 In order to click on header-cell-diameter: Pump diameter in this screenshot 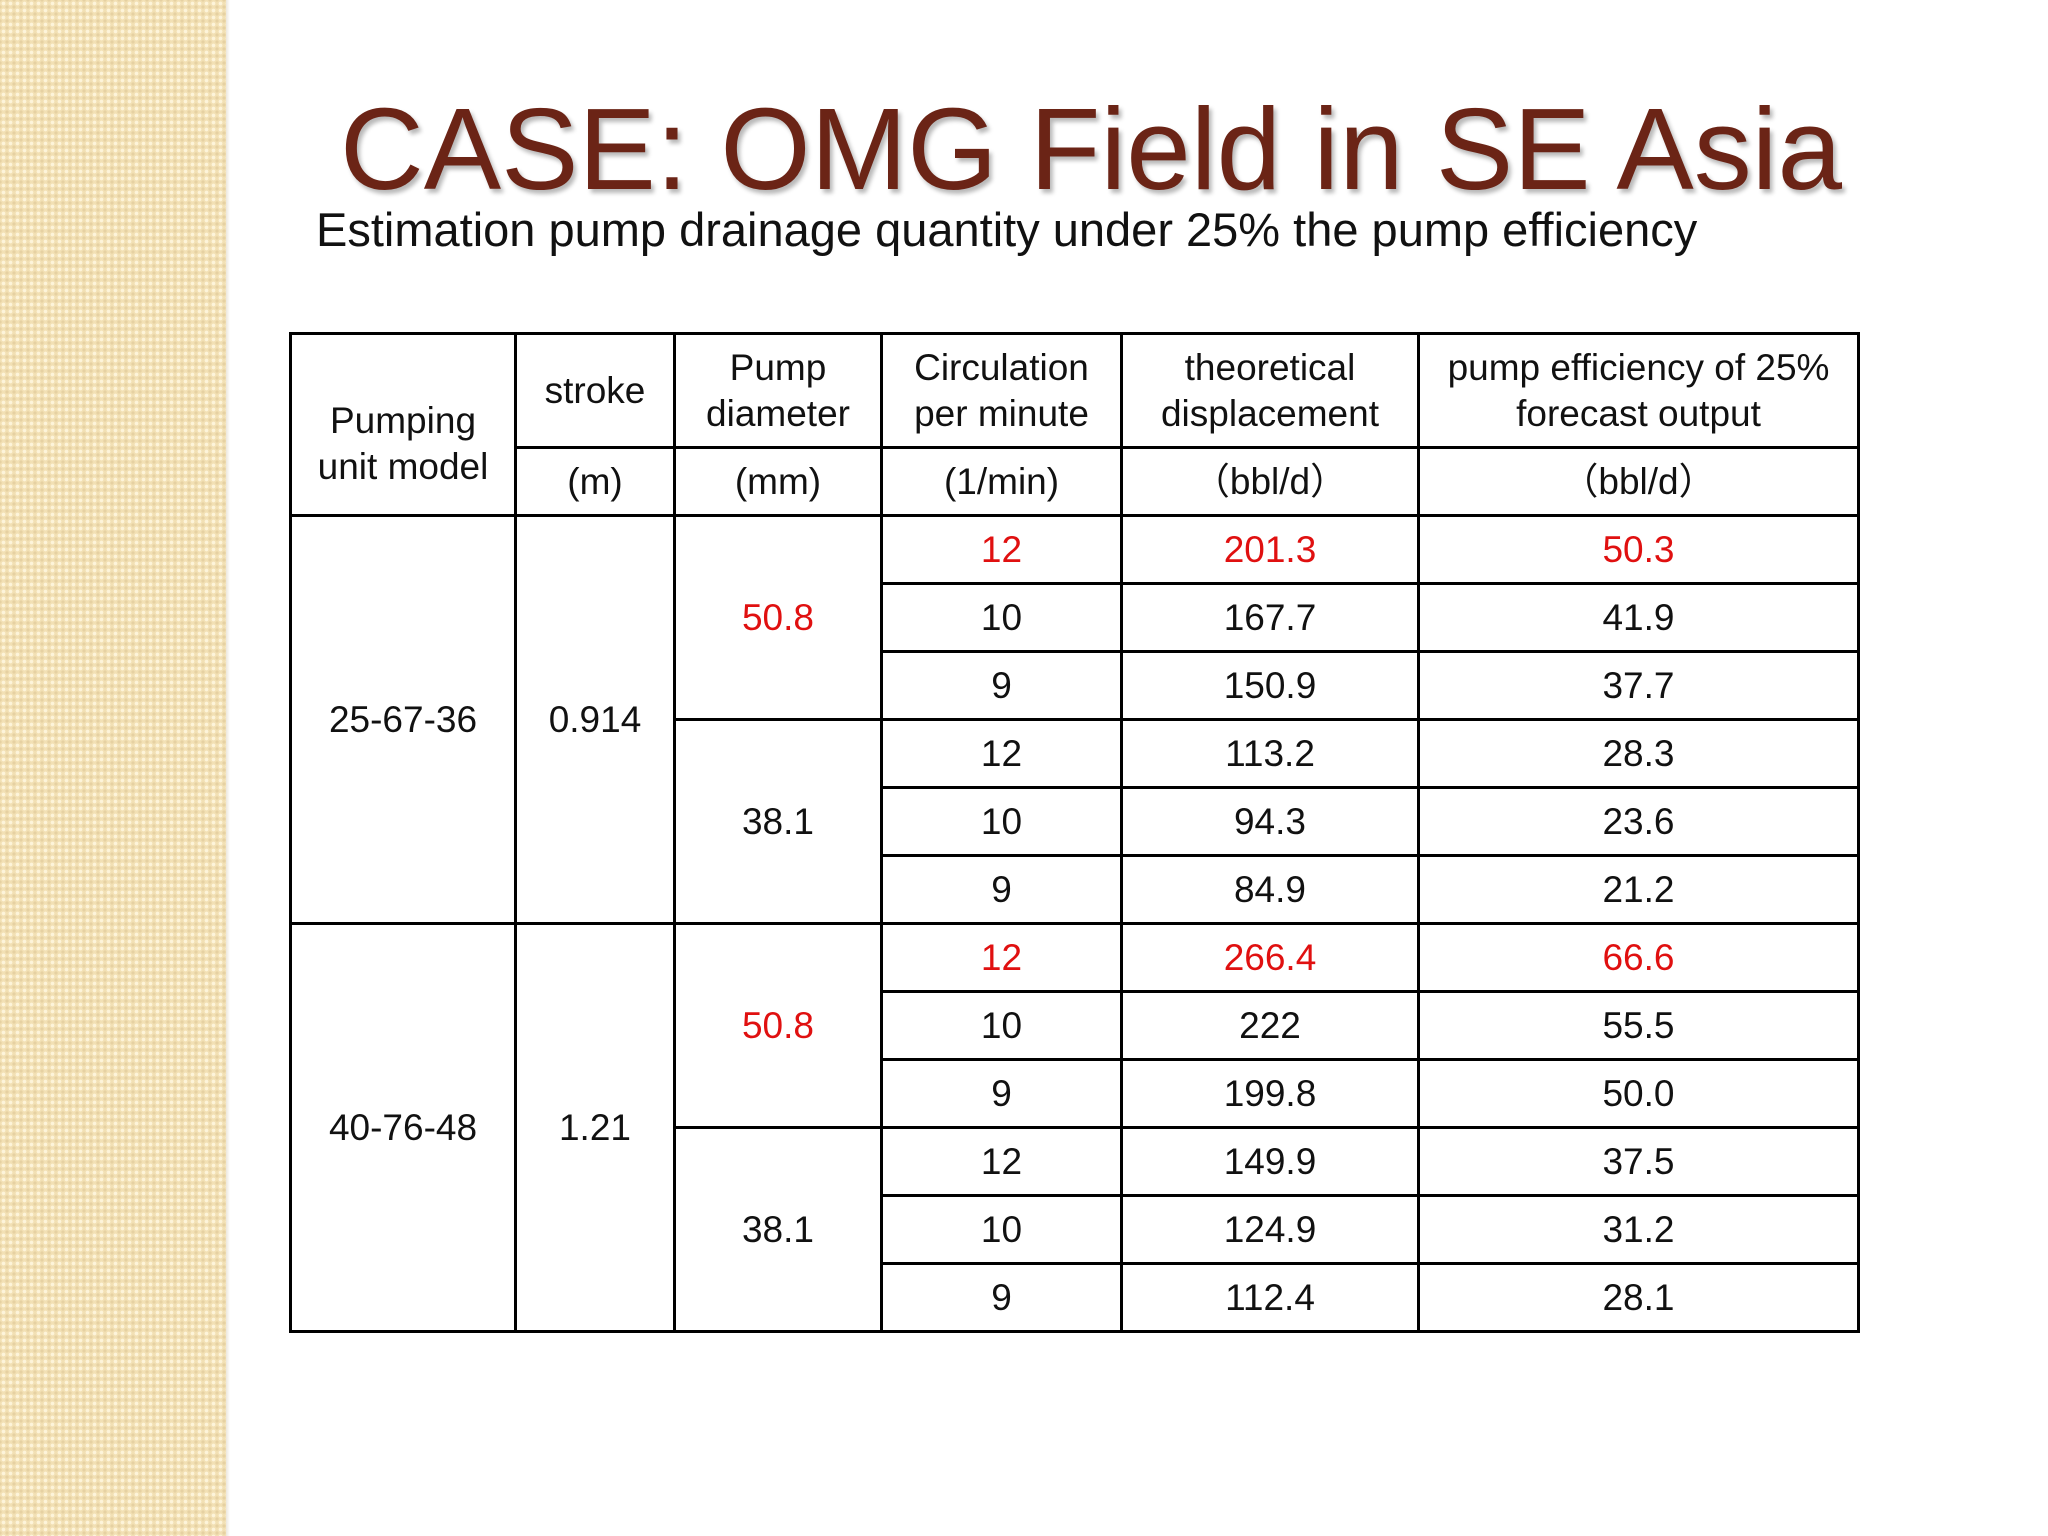, I will do `click(778, 390)`.